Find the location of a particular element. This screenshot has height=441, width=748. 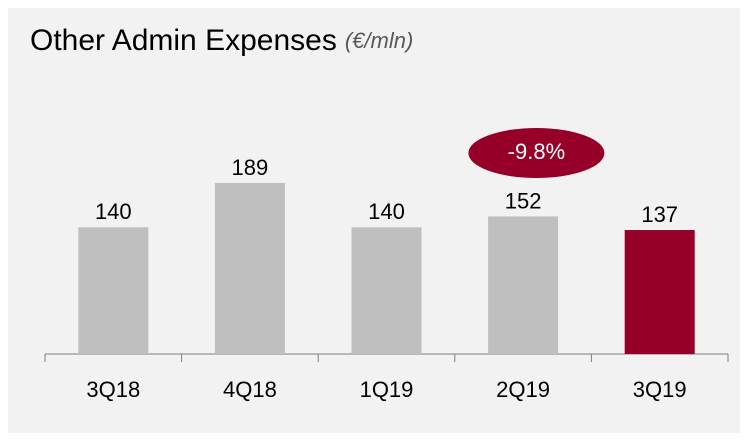

value-label: 137 is located at coordinates (659, 214).